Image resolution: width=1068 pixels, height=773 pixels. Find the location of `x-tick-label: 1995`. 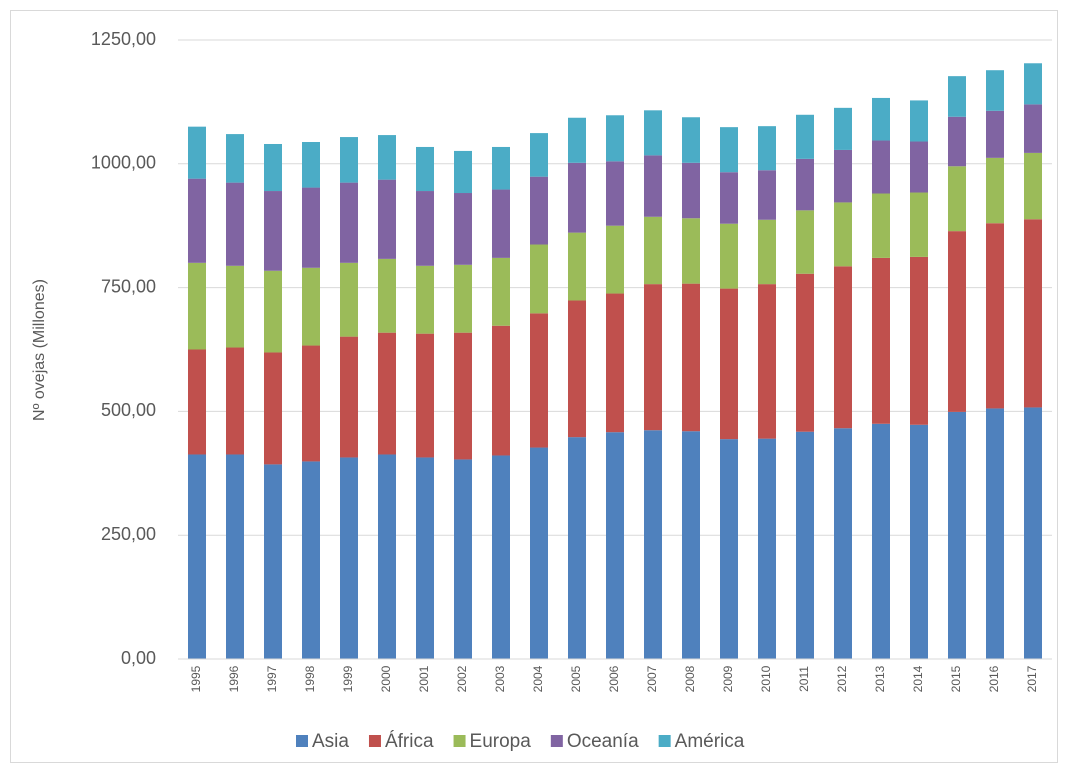

x-tick-label: 1995 is located at coordinates (196, 678).